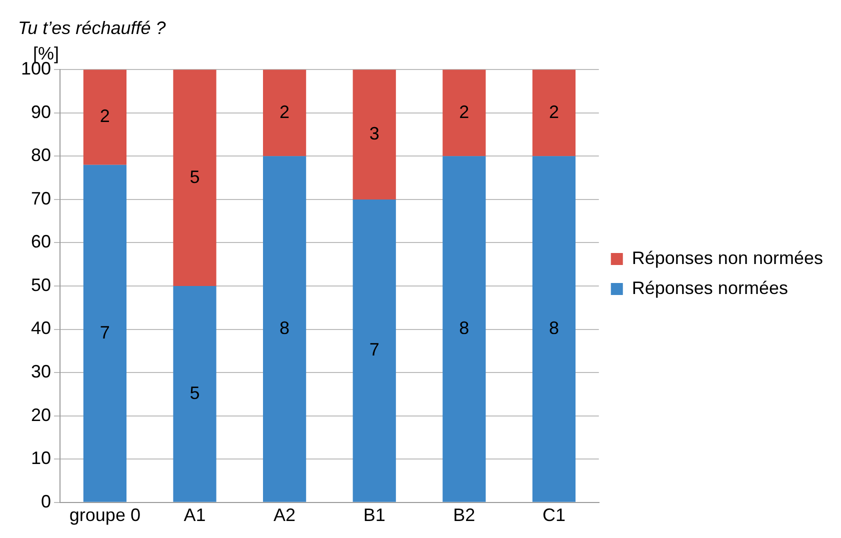 The image size is (841, 538). I want to click on y-tick-label: 70, so click(41, 198).